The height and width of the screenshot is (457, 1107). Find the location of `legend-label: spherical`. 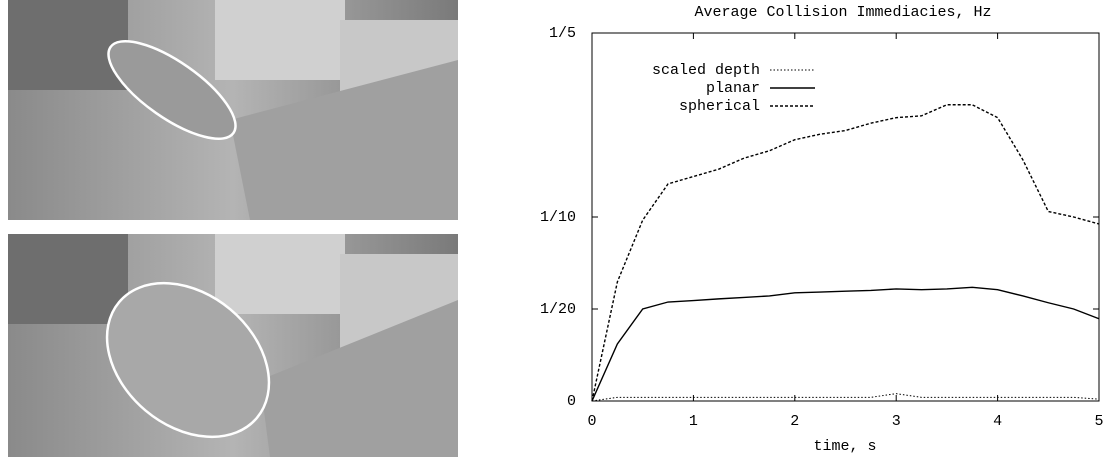

legend-label: spherical is located at coordinates (719, 106).